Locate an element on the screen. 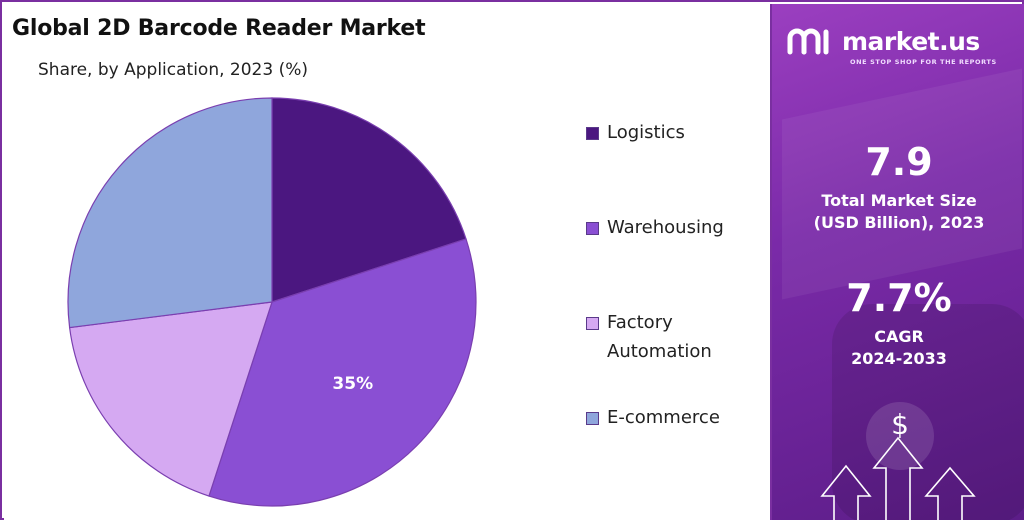 The height and width of the screenshot is (520, 1024). background-shape is located at coordinates (928, 412).